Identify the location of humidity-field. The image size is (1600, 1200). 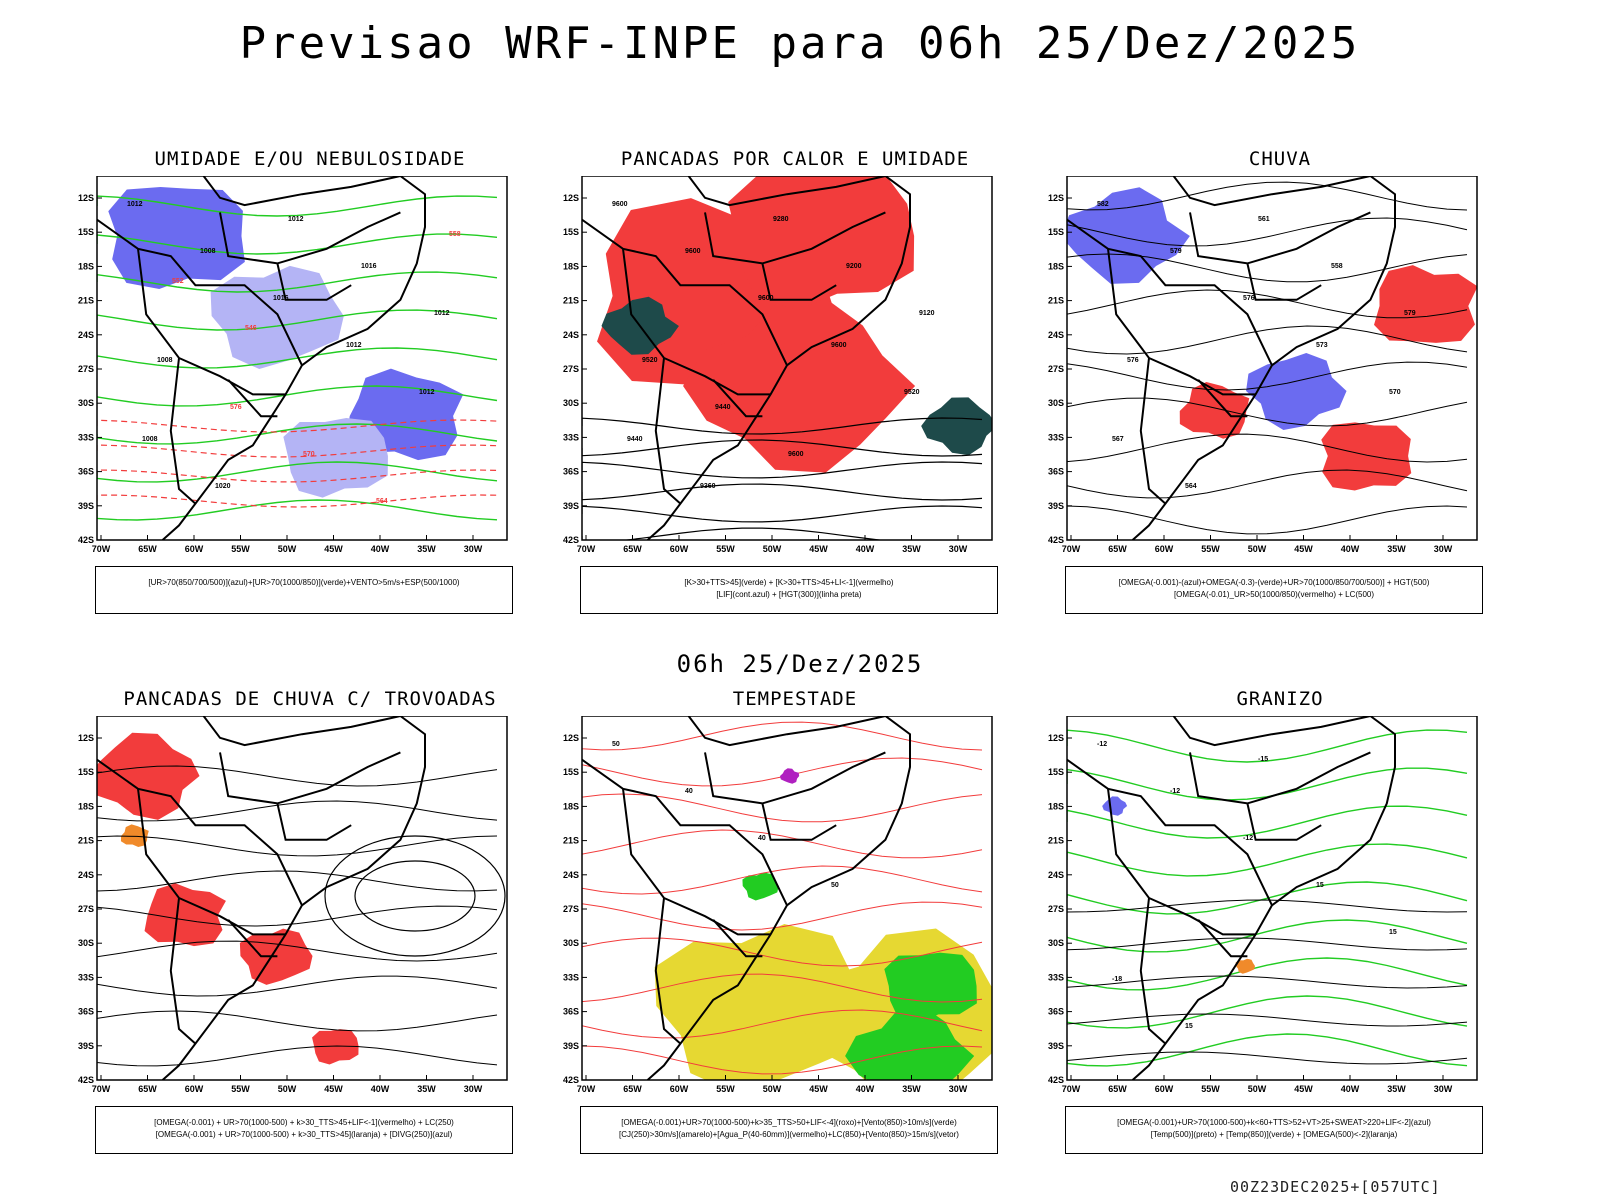
(176, 237).